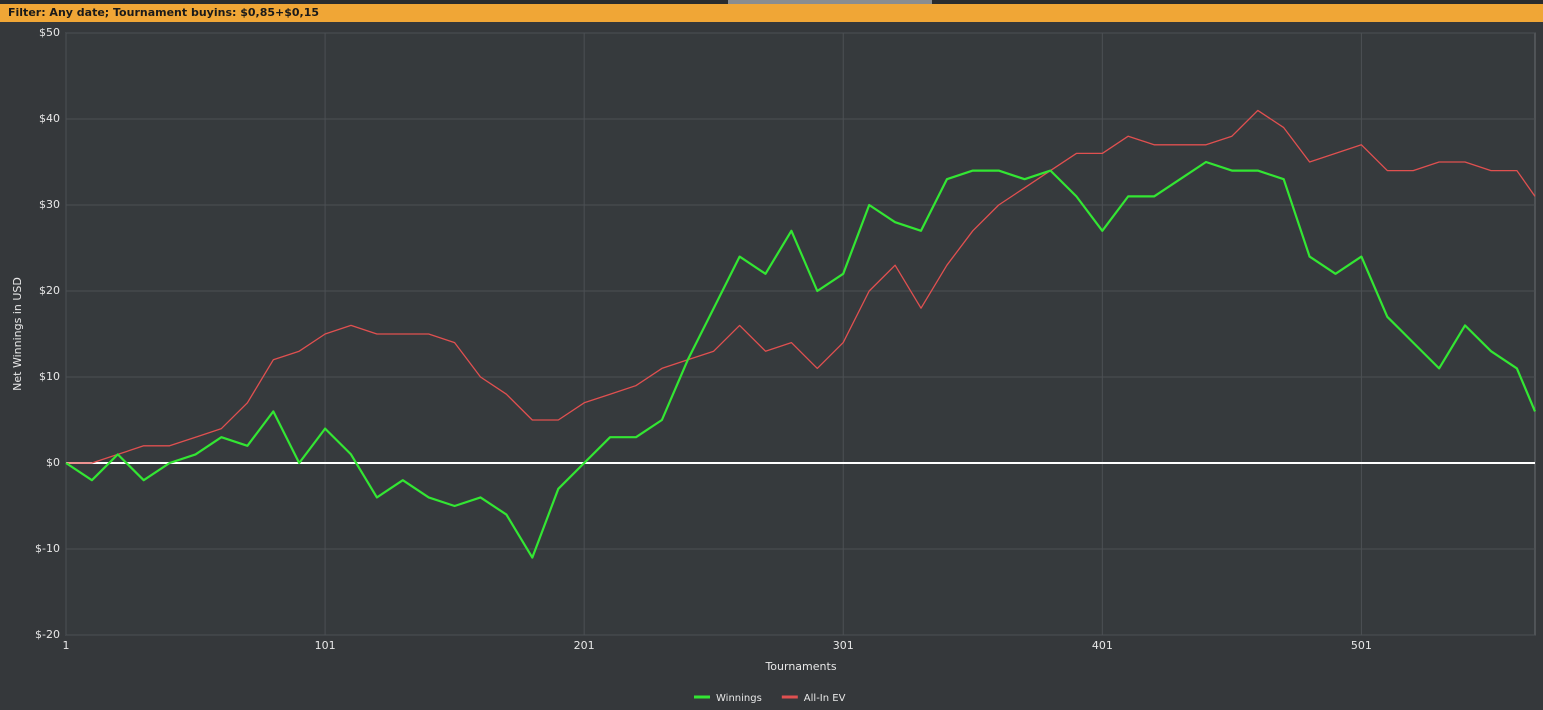  Describe the element at coordinates (53, 462) in the screenshot. I see `y-tick-label: $0` at that location.